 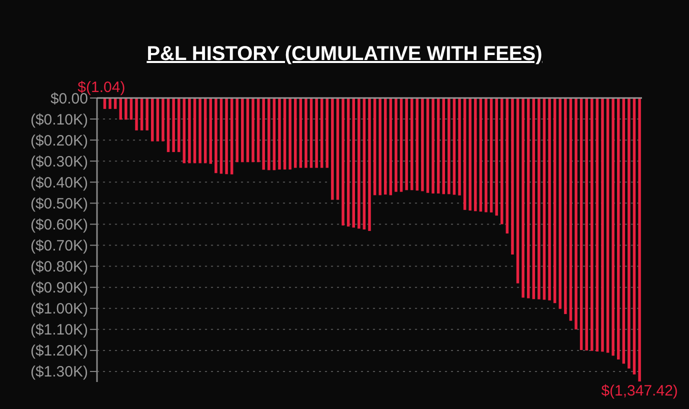 I want to click on y-tick-label: ($0.30K), so click(x=59, y=161).